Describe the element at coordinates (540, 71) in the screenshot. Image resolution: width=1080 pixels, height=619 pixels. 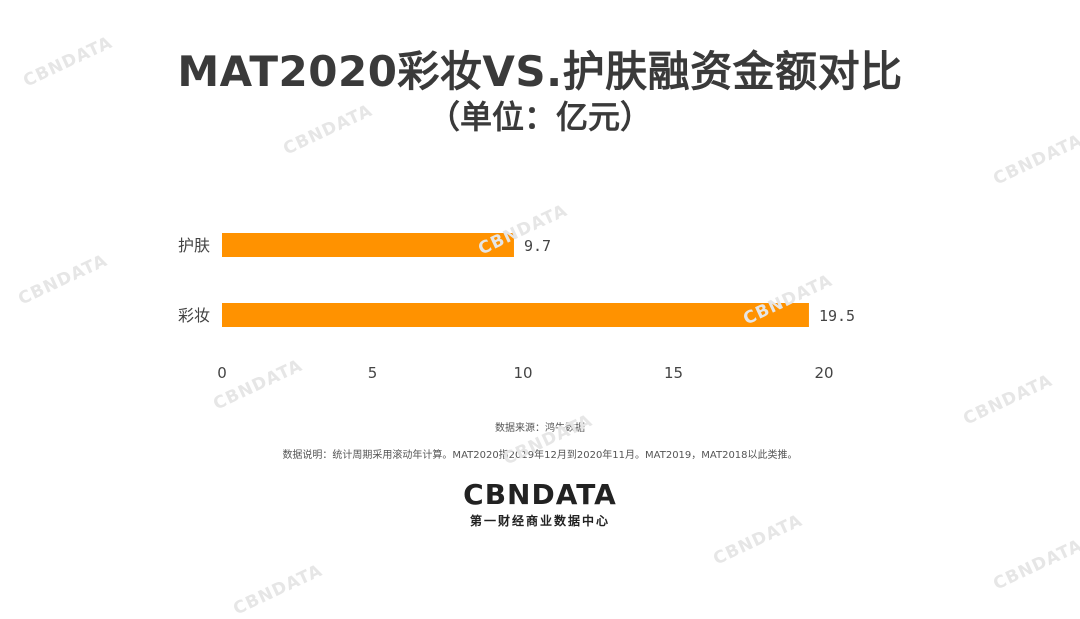
I see `chart-title: MAT2020彩妆VS.护肤融资金额对比` at that location.